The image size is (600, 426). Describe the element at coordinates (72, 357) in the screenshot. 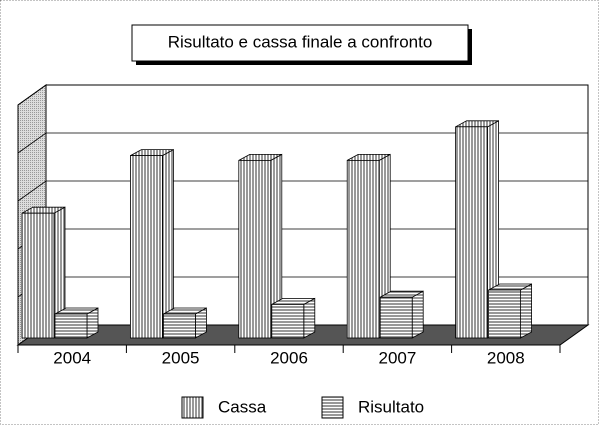

I see `x-tick-label: 2004` at that location.